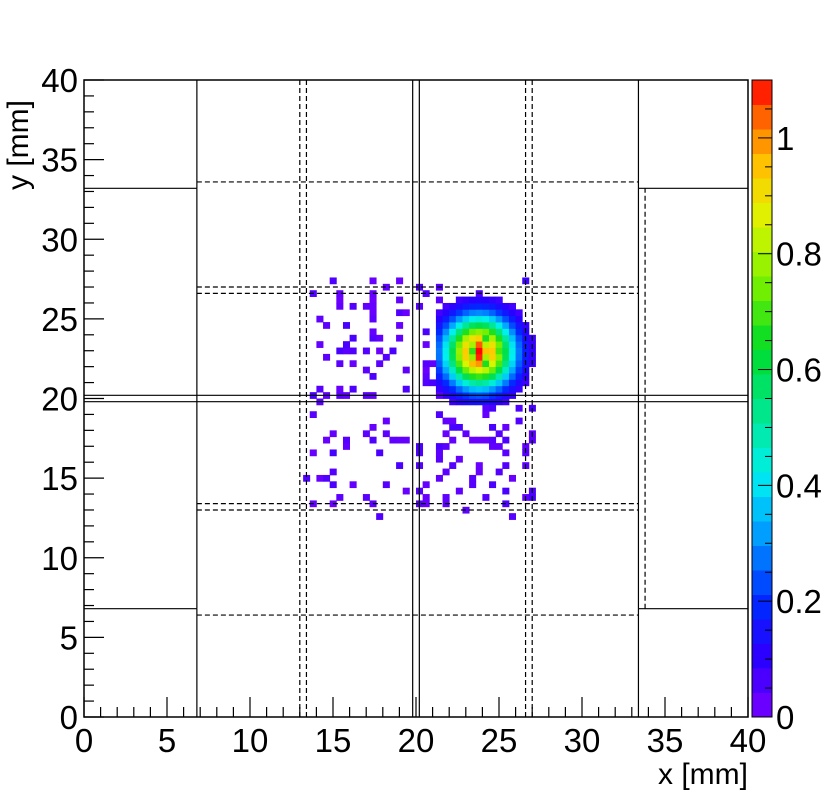  What do you see at coordinates (799, 485) in the screenshot?
I see `colorbar-tick-label: 0.4` at bounding box center [799, 485].